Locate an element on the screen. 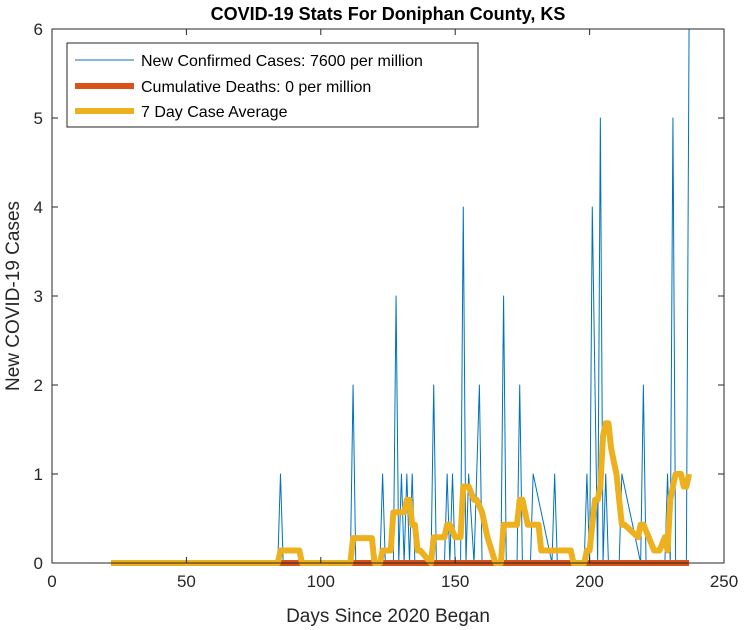  x-axis-label: Days Since 2020 Began is located at coordinates (388, 616).